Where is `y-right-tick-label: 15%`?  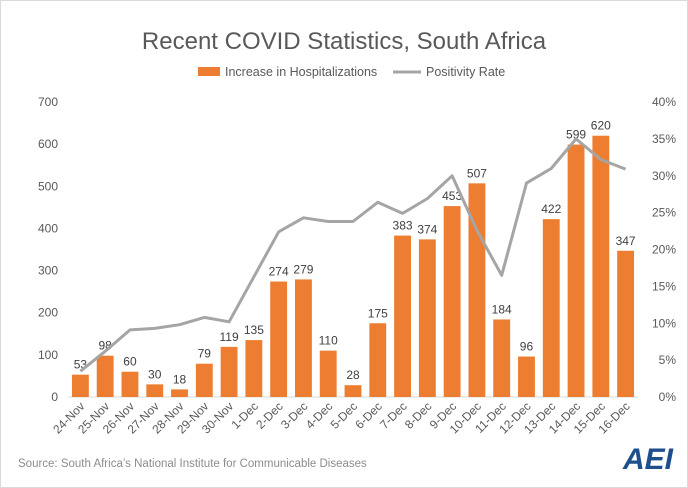
y-right-tick-label: 15% is located at coordinates (664, 286).